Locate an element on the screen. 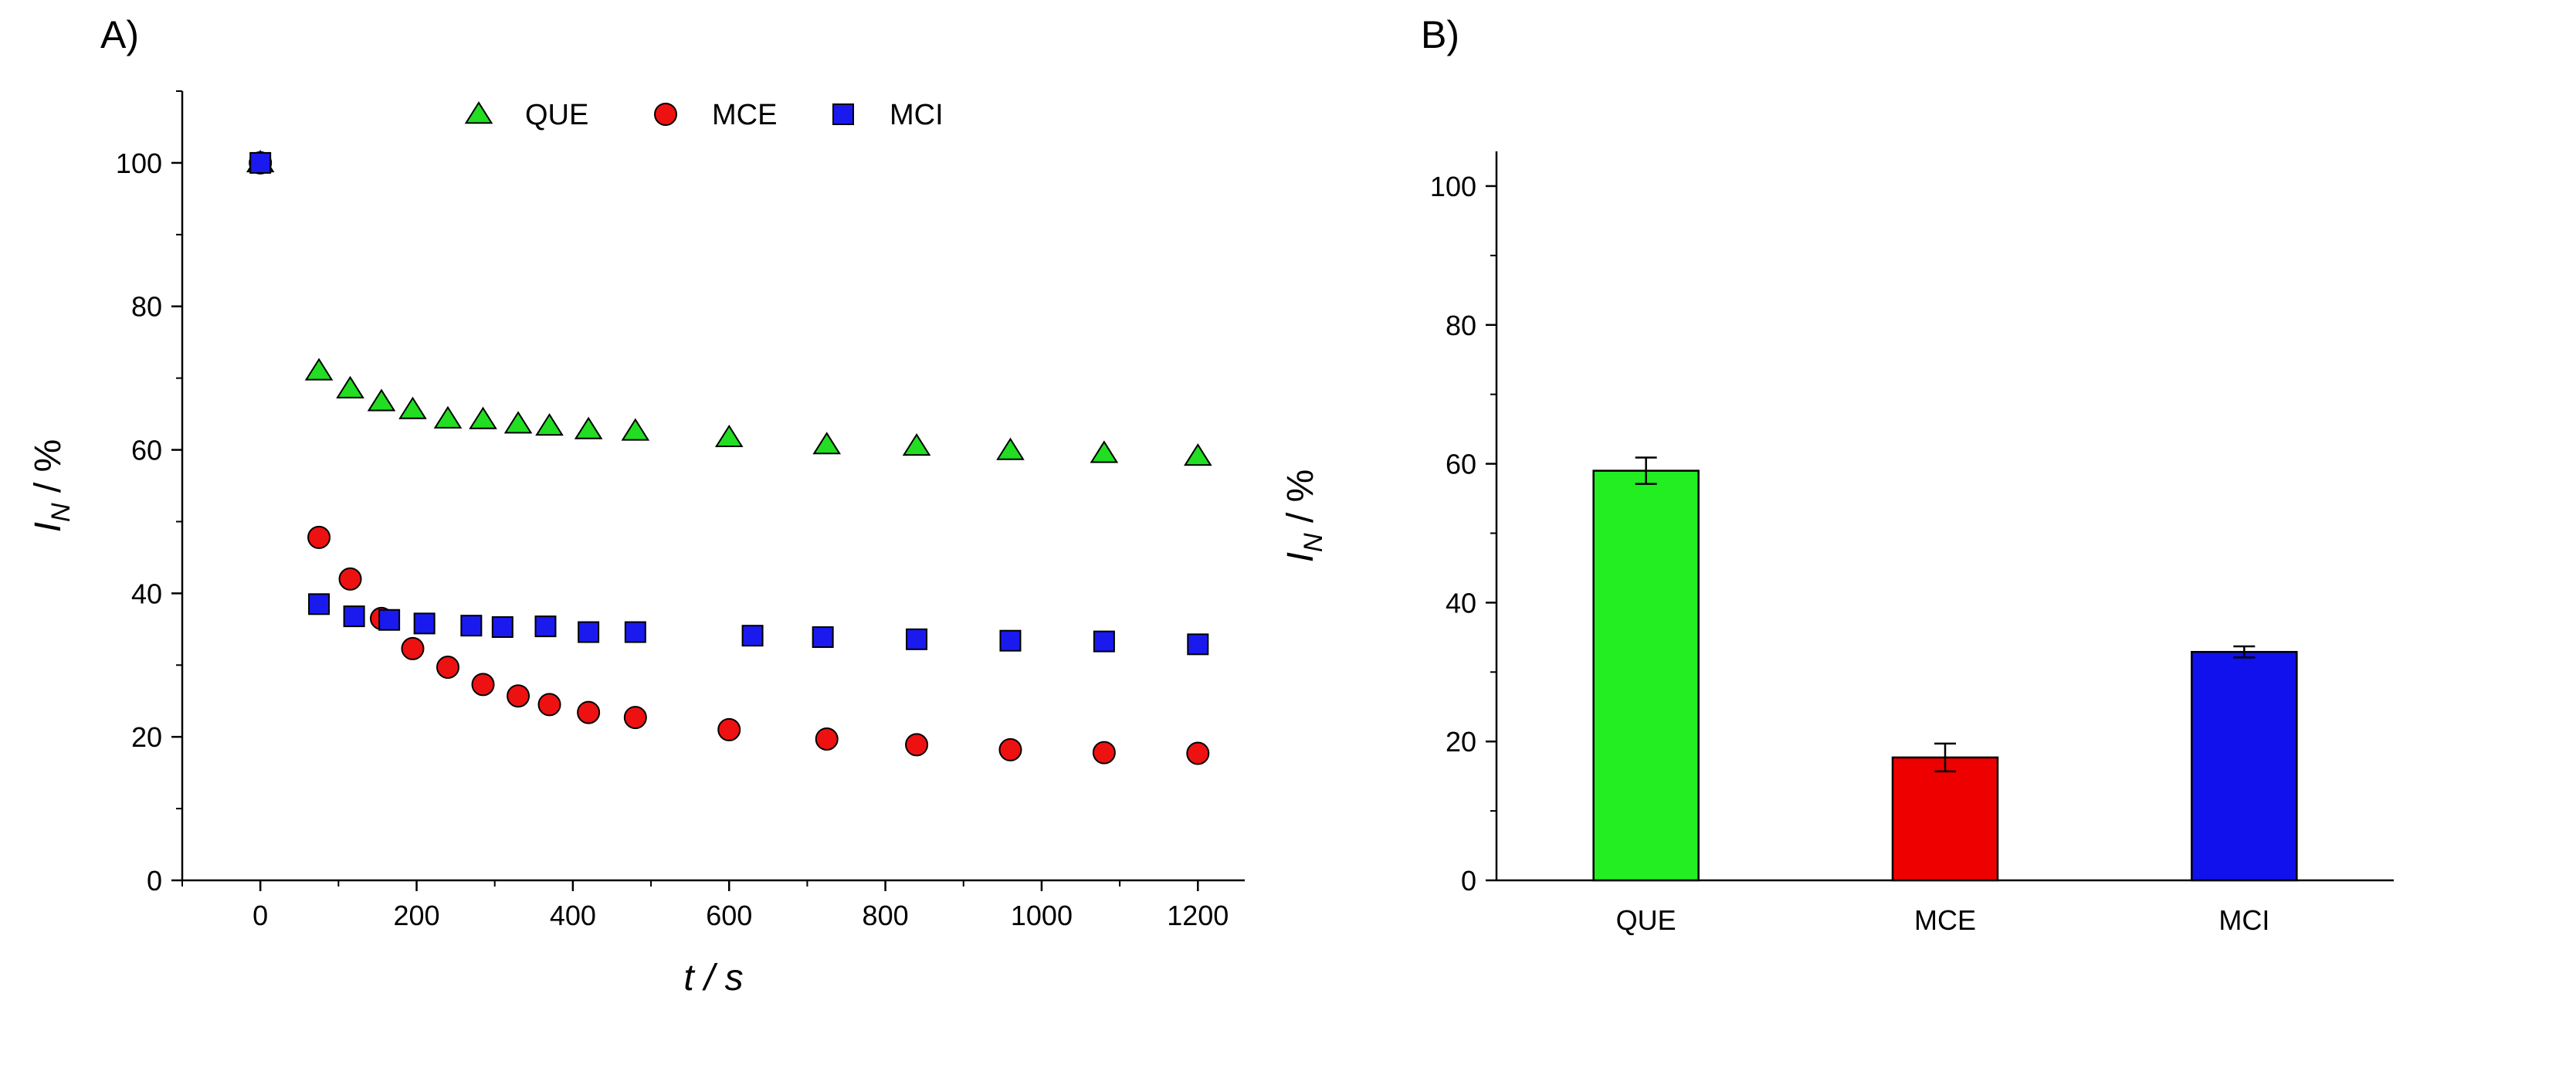  y-tick-label-b: 0 is located at coordinates (1468, 881).